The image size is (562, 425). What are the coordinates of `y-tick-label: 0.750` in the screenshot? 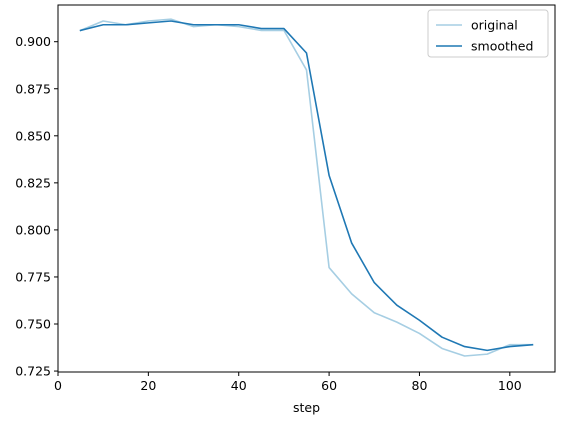 It's located at (33, 324).